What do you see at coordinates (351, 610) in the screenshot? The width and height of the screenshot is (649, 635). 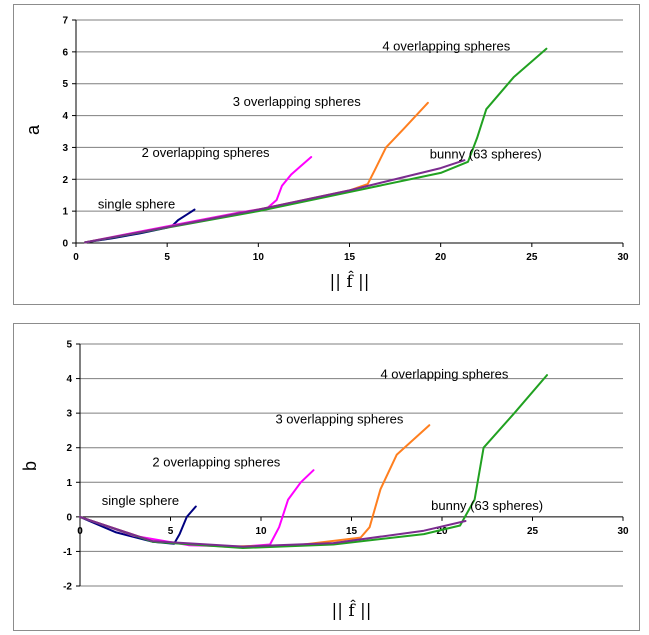 I see `chart-b-x-axis-label: || f̂ ||` at bounding box center [351, 610].